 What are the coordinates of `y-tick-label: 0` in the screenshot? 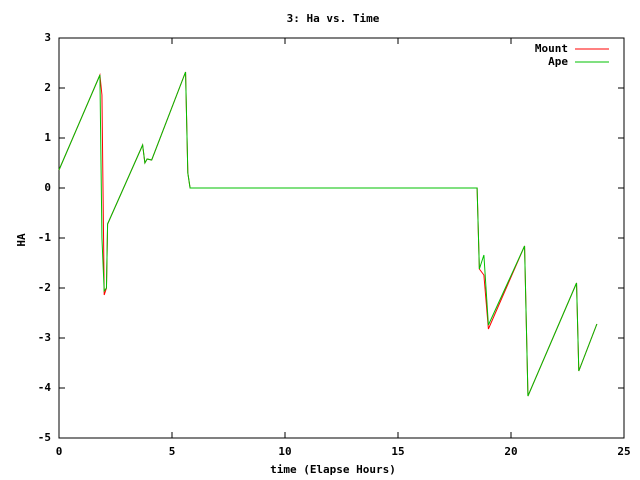 It's located at (47, 187).